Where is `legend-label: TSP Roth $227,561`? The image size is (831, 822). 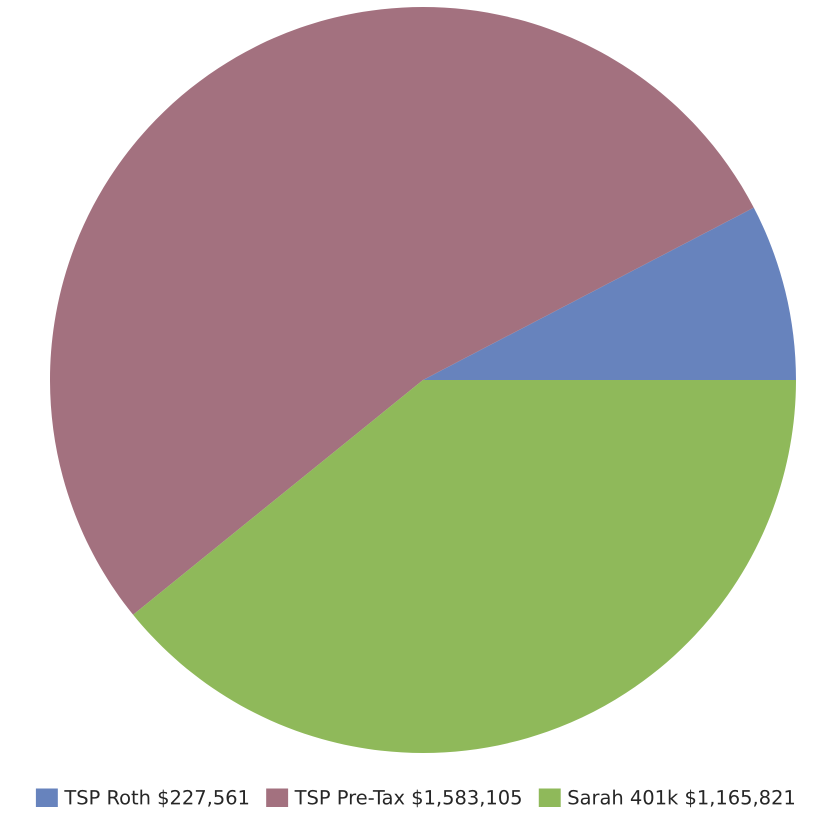 legend-label: TSP Roth $227,561 is located at coordinates (156, 799).